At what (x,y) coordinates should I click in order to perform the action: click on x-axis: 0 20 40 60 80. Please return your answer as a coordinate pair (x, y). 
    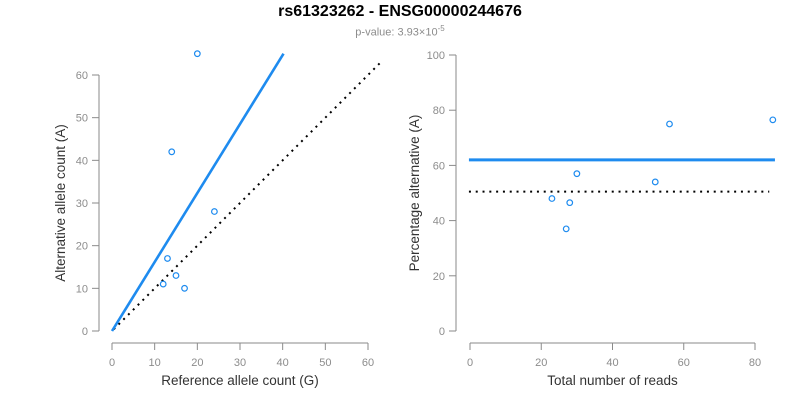
    Looking at the image, I should click on (614, 355).